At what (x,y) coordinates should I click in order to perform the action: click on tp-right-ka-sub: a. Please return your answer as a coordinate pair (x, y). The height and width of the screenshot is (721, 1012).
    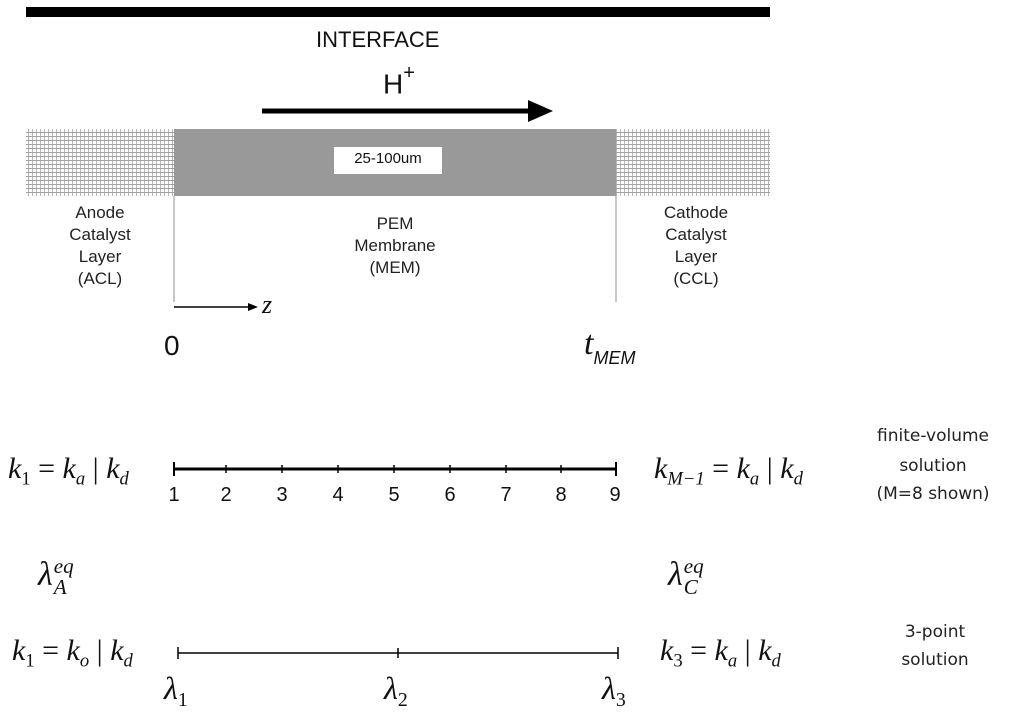
    Looking at the image, I should click on (732, 661).